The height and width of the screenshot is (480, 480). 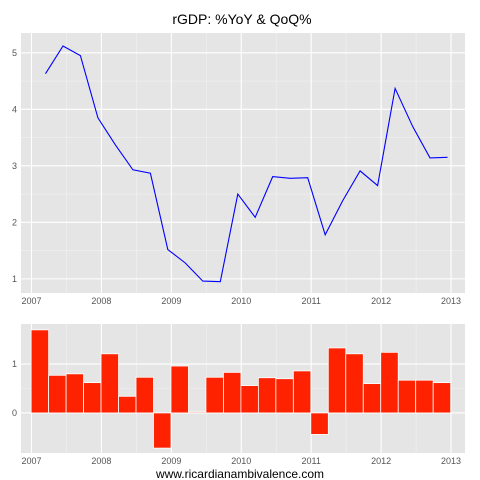 I want to click on chart-title: rGDP: %YoY & QoQ%, so click(x=241, y=19).